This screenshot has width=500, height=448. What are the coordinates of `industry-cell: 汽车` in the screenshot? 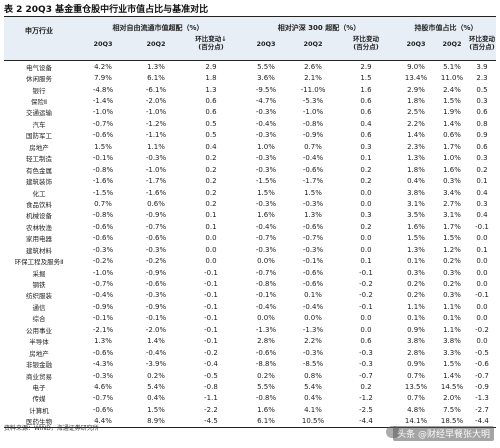 It's located at (39, 124).